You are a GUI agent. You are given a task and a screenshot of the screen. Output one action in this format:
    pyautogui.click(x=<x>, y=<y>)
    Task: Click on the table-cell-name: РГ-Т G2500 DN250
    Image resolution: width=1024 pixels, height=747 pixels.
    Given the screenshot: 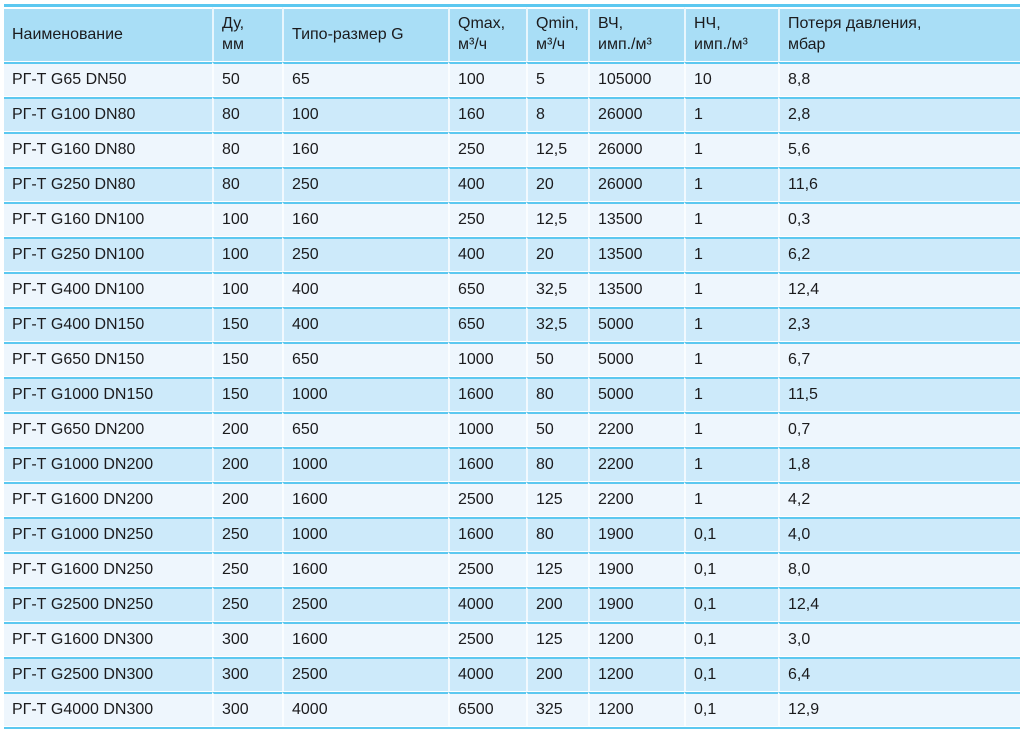 What is the action you would take?
    pyautogui.click(x=108, y=604)
    